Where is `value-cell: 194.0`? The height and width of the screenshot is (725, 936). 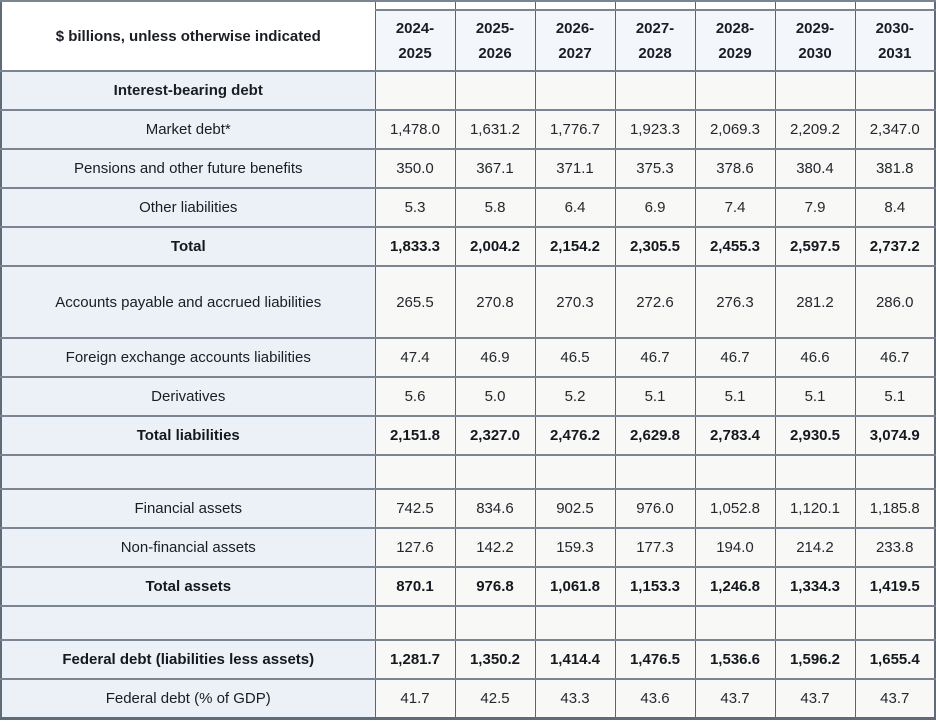 value-cell: 194.0 is located at coordinates (735, 547).